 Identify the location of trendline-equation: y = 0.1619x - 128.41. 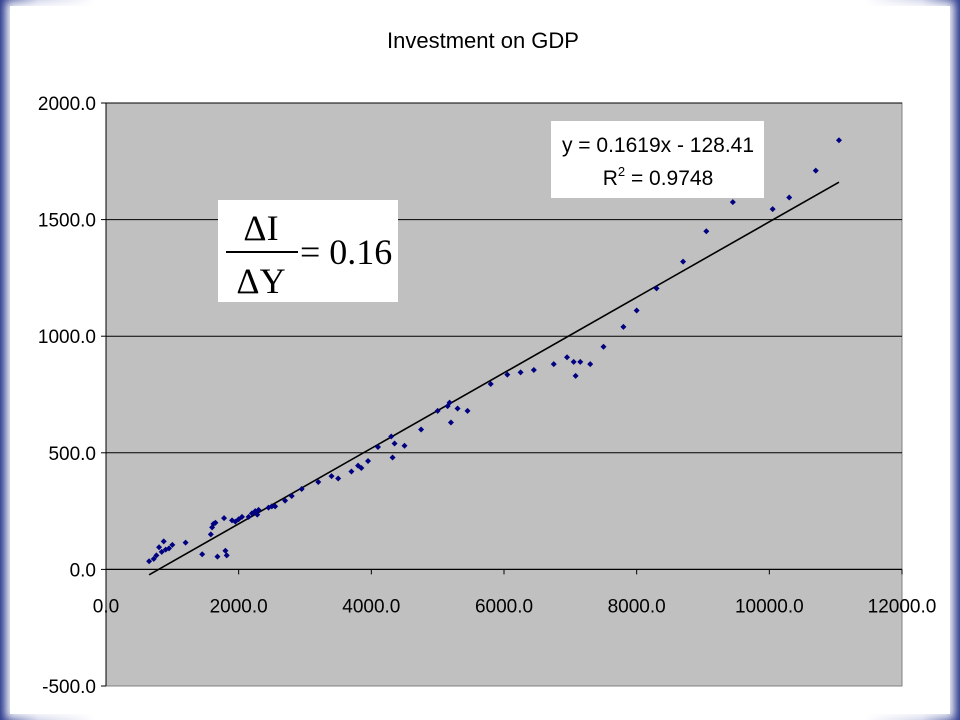
(658, 145).